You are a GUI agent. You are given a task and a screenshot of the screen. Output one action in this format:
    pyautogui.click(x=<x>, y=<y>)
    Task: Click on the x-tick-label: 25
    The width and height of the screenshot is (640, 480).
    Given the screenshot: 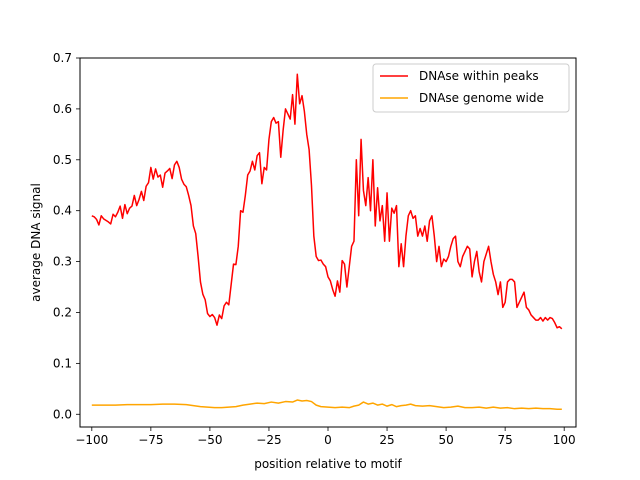 What is the action you would take?
    pyautogui.click(x=386, y=440)
    